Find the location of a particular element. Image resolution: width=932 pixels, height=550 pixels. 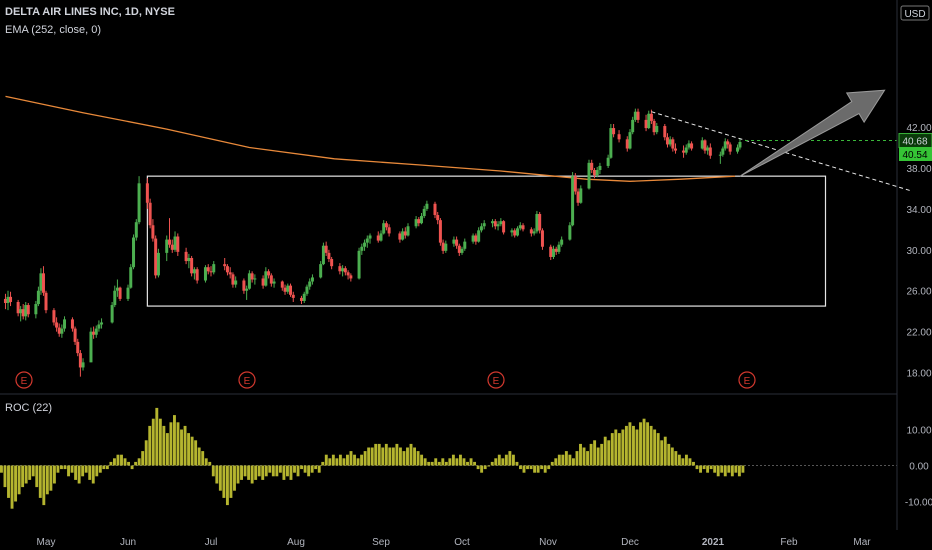

ema-line is located at coordinates (370, 138).